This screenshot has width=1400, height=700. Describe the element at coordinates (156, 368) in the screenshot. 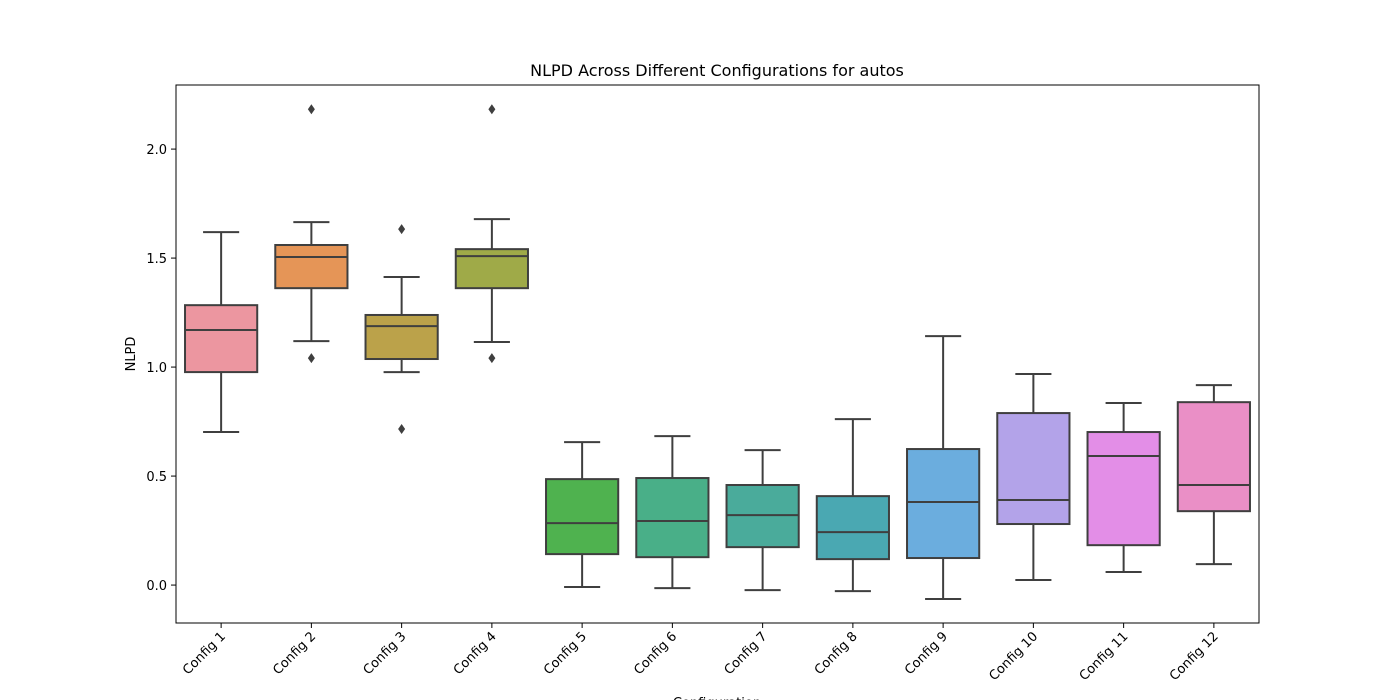

I see `y-tick-label: 1.0` at that location.